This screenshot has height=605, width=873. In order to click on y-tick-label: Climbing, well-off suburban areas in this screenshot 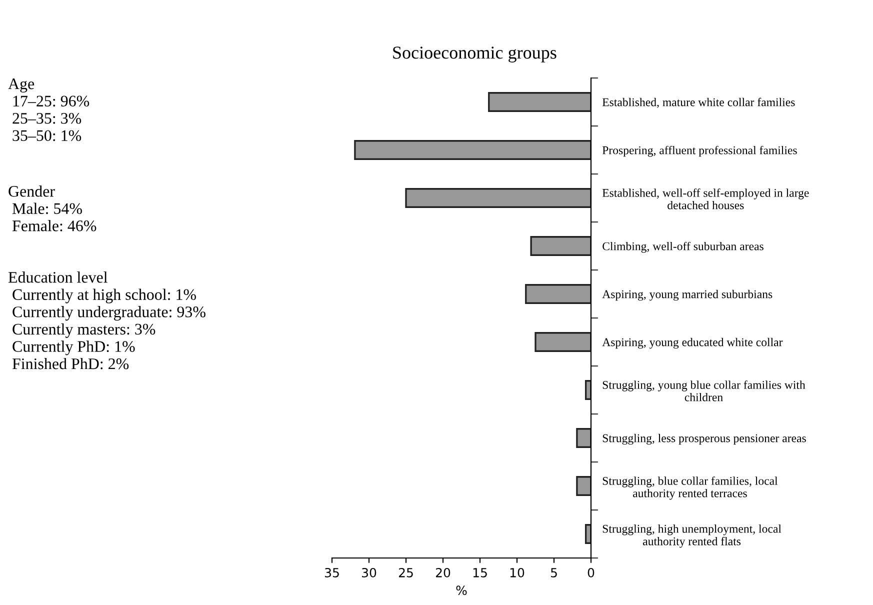, I will do `click(683, 247)`.